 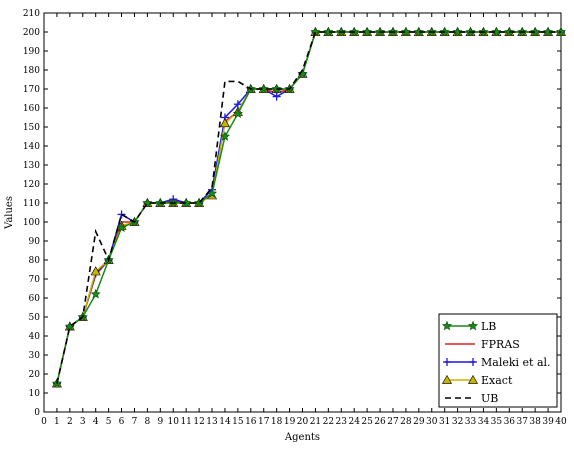 I want to click on x-tick-label: 11, so click(x=185, y=422).